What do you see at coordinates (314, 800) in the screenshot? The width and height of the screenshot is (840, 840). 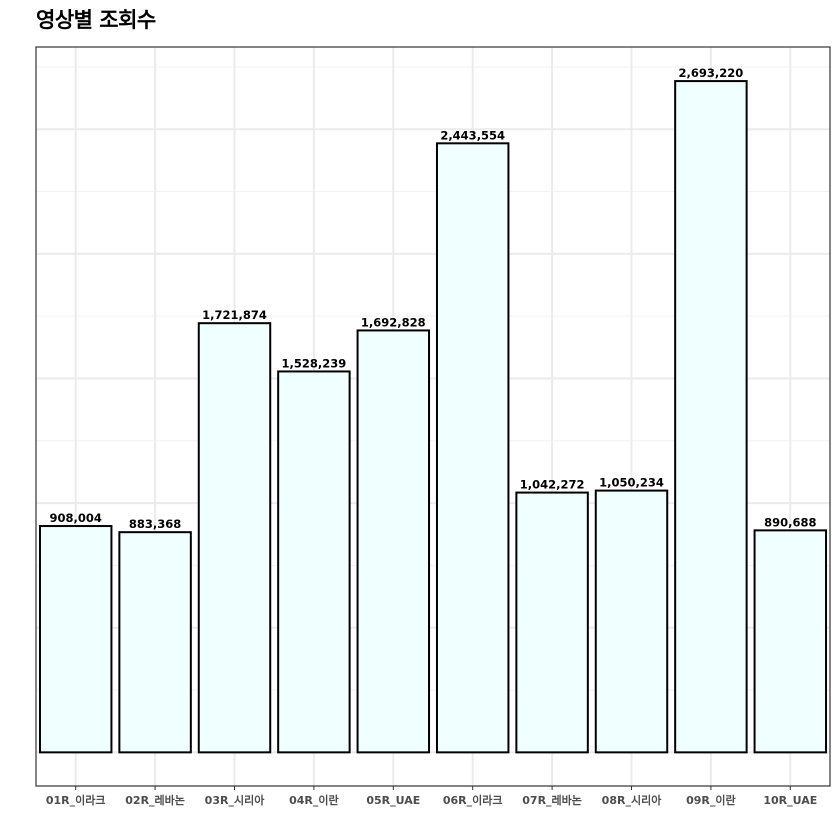 I see `x-tick-label: 04R_이란` at bounding box center [314, 800].